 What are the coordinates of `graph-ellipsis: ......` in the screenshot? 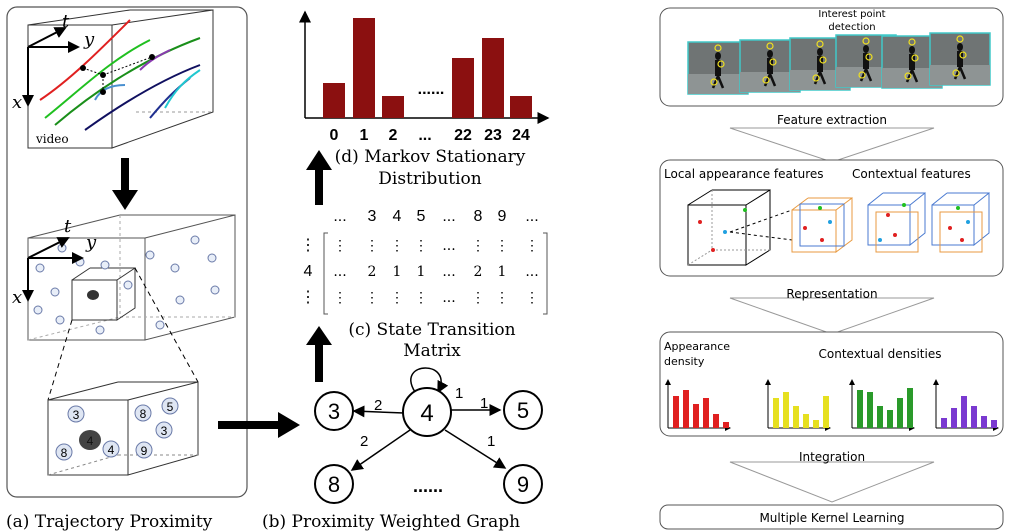 It's located at (428, 486).